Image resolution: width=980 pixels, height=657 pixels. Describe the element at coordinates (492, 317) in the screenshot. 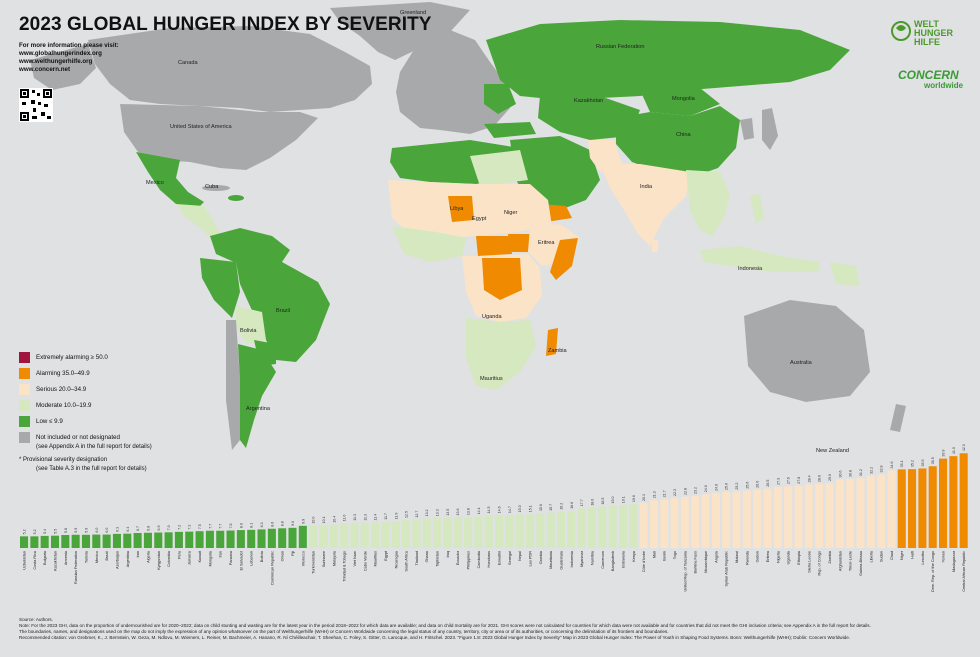

I see `label-angola: Uganda` at that location.